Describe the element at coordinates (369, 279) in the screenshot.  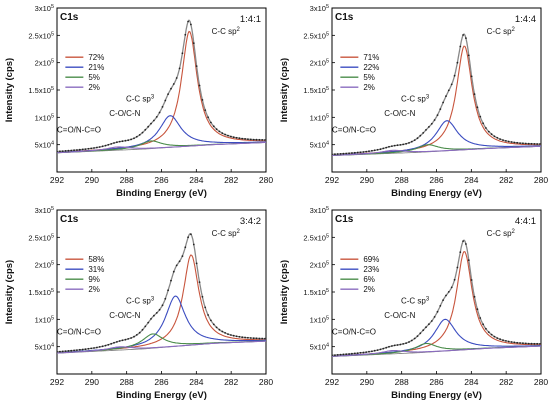
I see `legend-label: 6%` at that location.